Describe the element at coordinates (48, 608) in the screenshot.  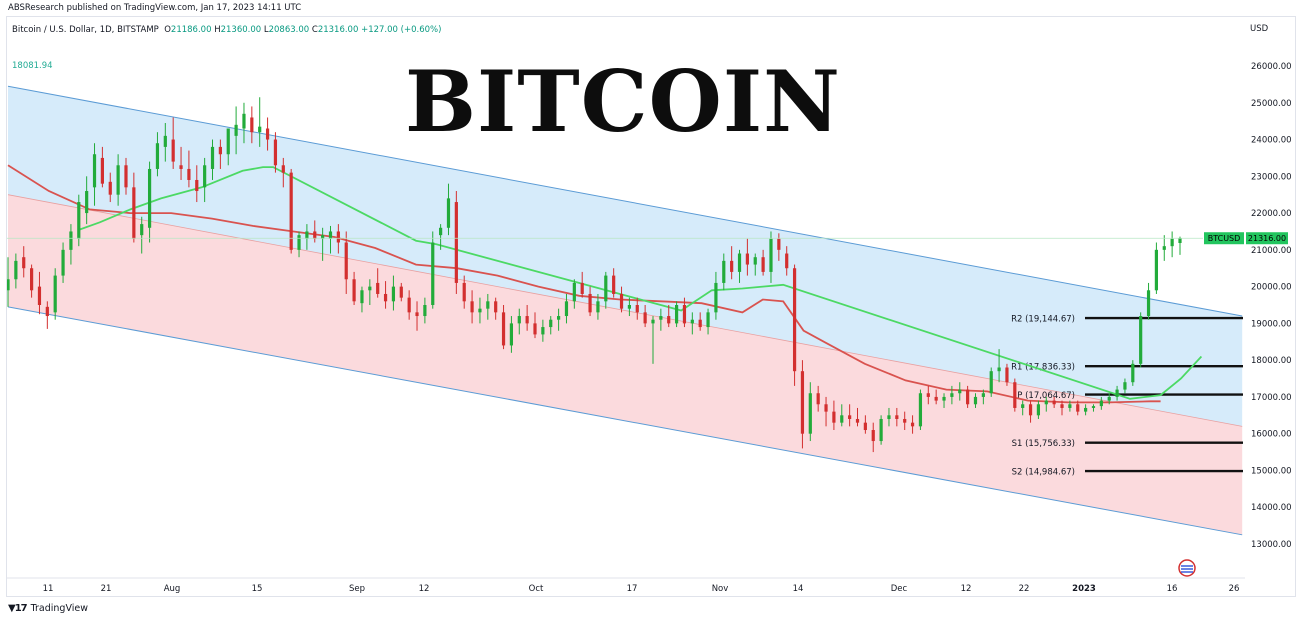
I see `footer-brand: ▼17 TradingView` at that location.